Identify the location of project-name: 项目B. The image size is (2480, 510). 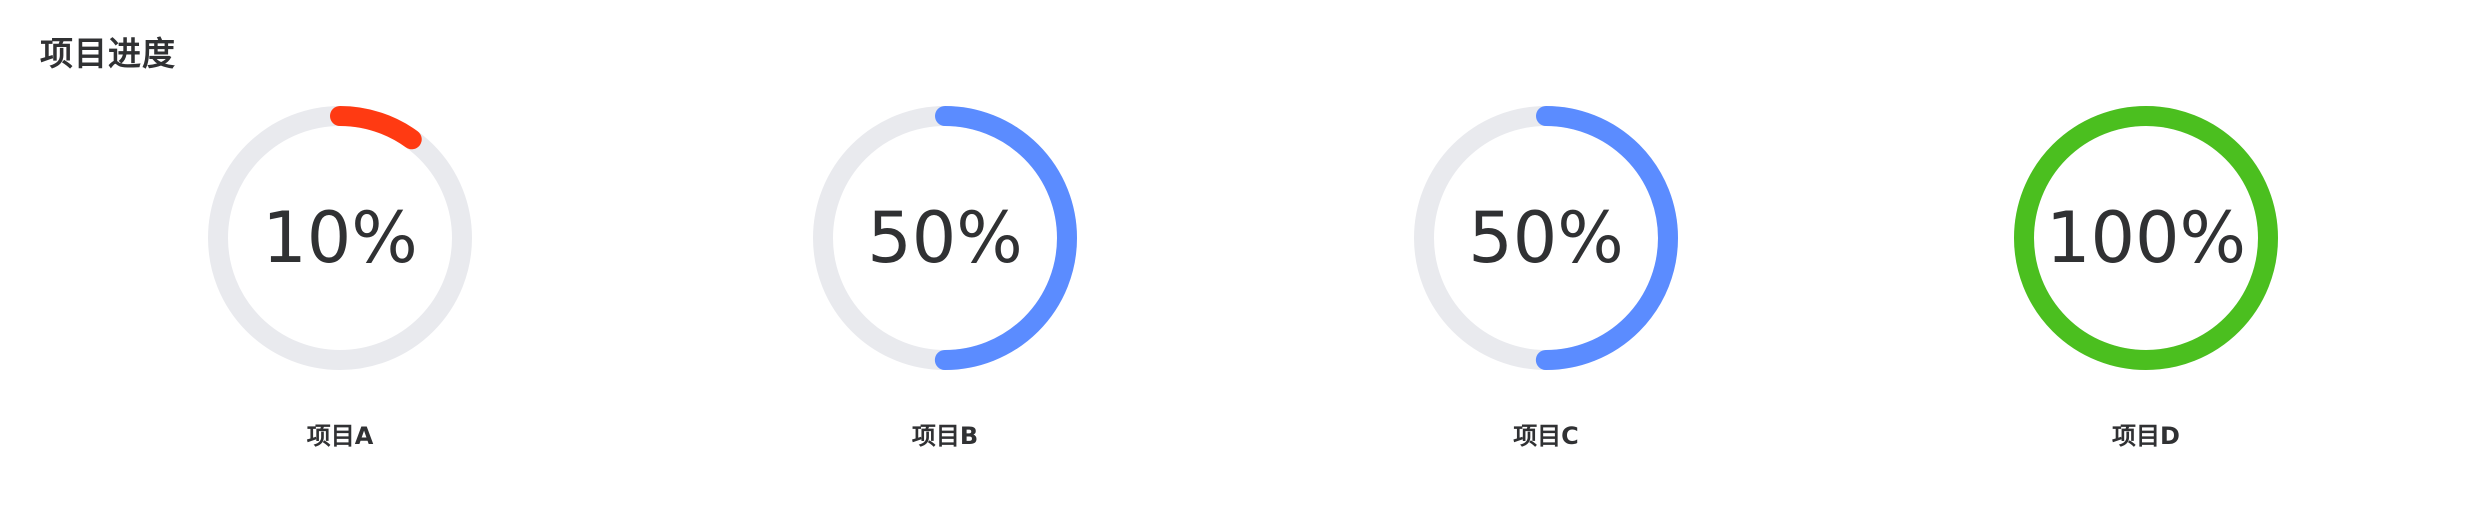
(945, 436).